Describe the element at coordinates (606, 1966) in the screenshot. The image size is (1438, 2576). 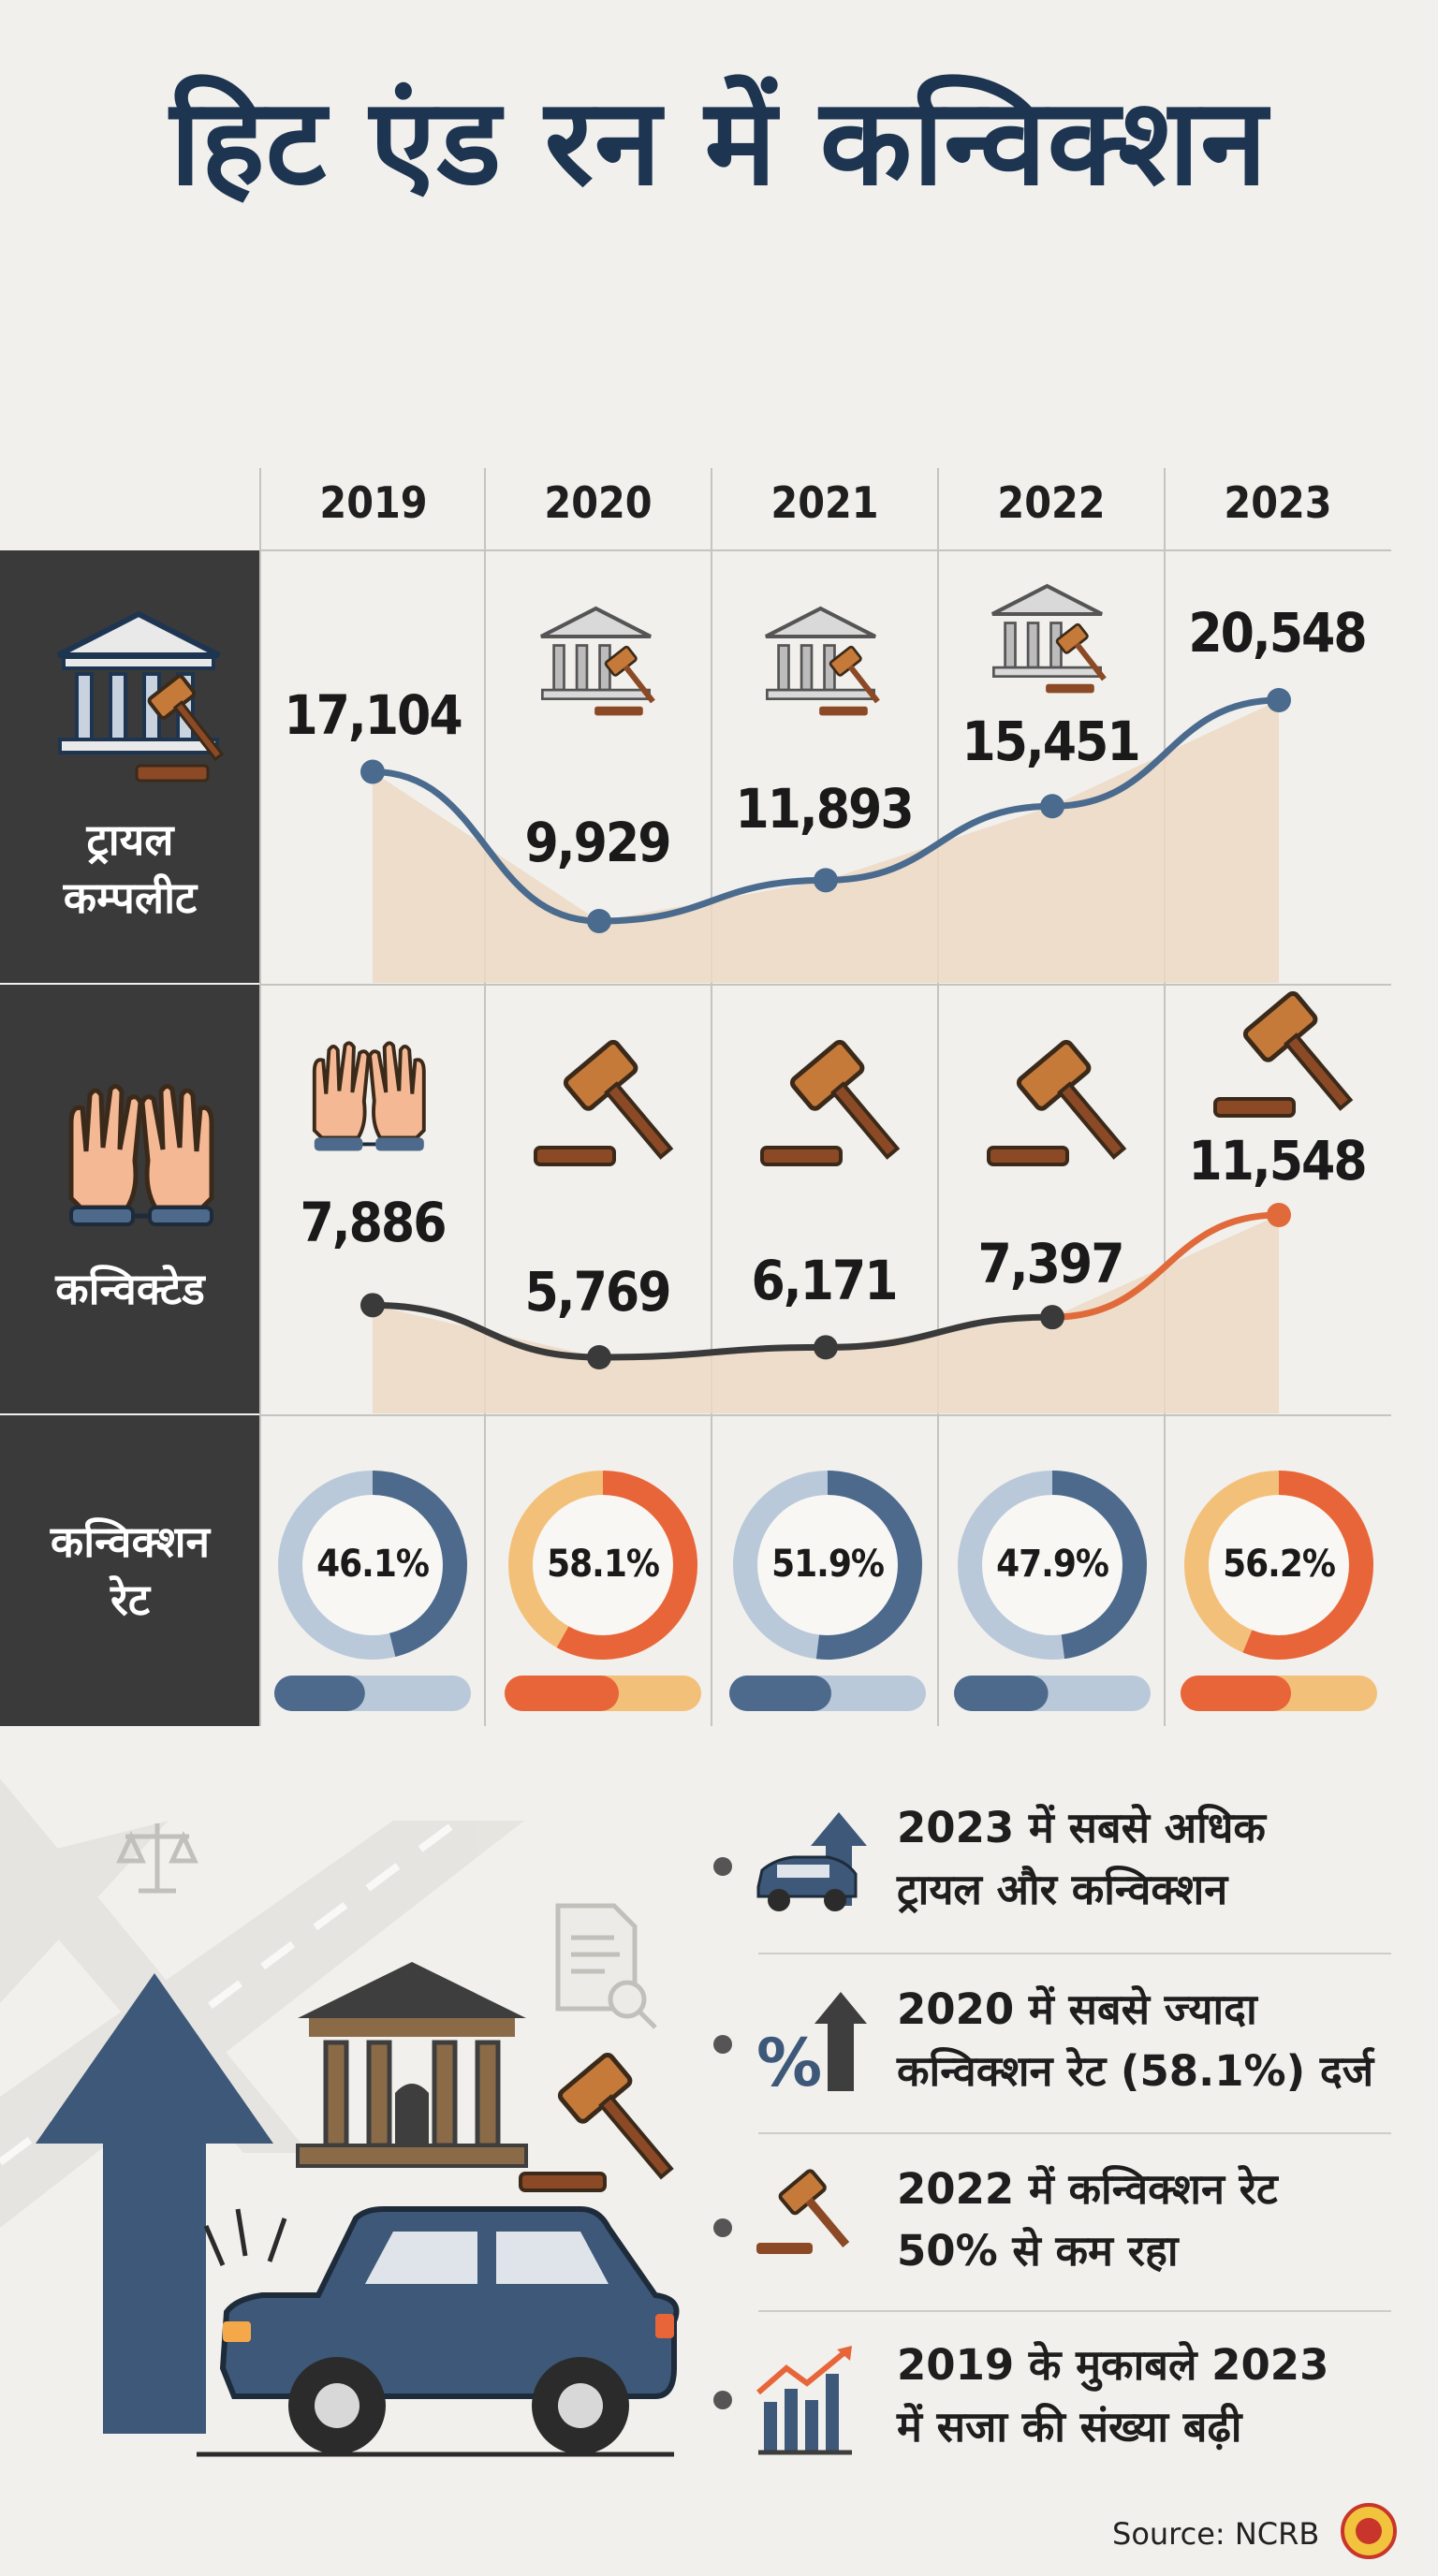
I see `document-check-icon` at that location.